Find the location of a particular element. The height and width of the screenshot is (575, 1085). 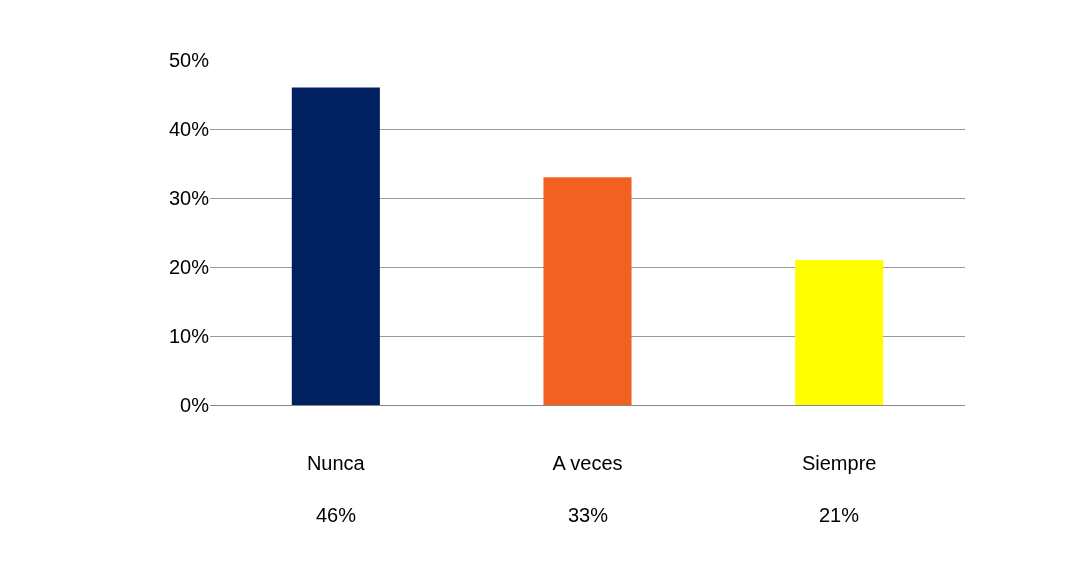

y-tick-label: 30% is located at coordinates (189, 198).